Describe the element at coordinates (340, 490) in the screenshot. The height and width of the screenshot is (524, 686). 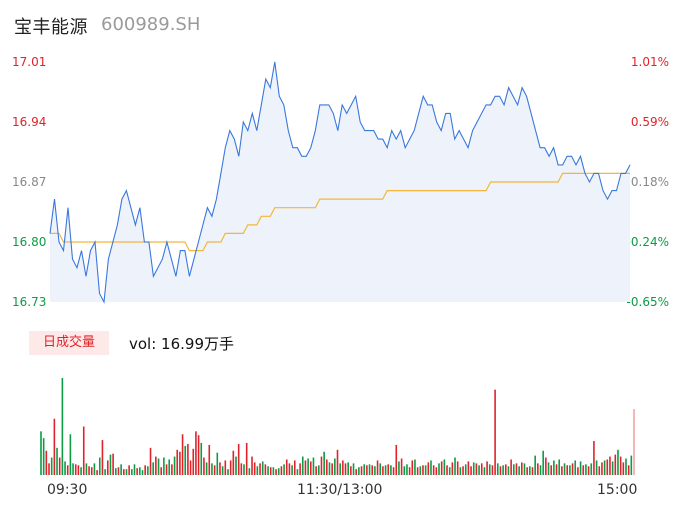
I see `time-tick-midday: 11:30/13:00` at that location.